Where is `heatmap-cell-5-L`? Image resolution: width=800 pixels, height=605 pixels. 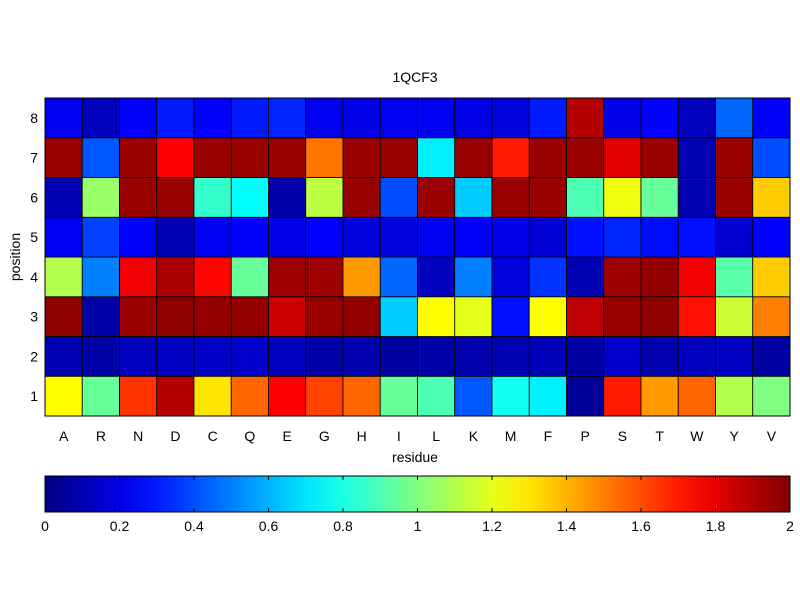 heatmap-cell-5-L is located at coordinates (436, 237).